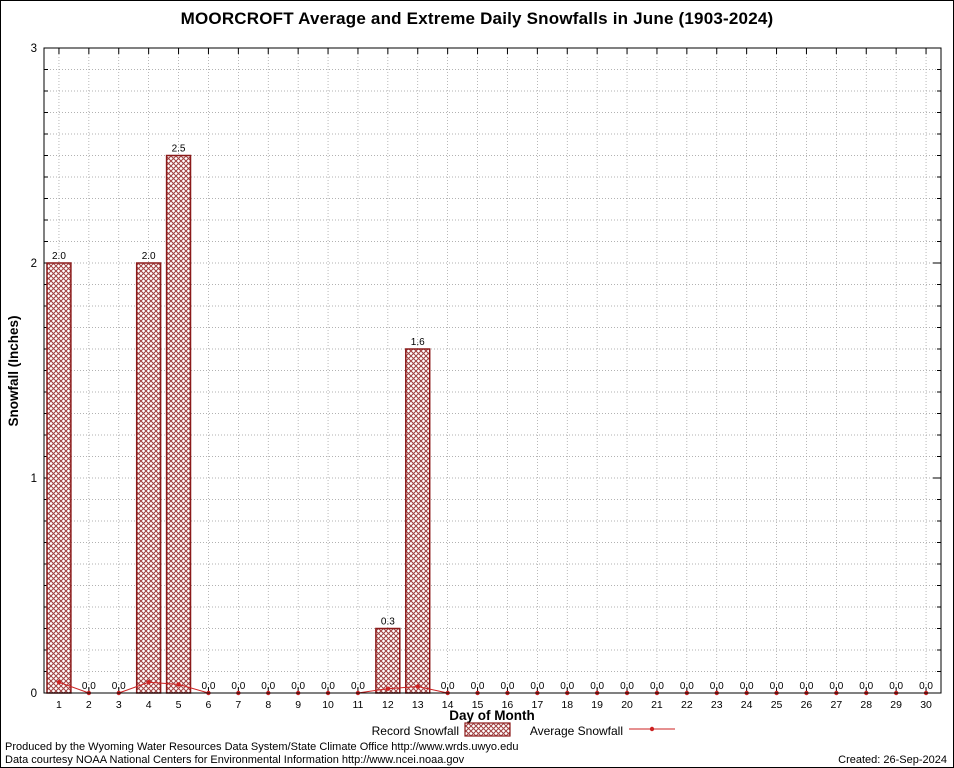  I want to click on x-axis-title: Day of Month, so click(492, 715).